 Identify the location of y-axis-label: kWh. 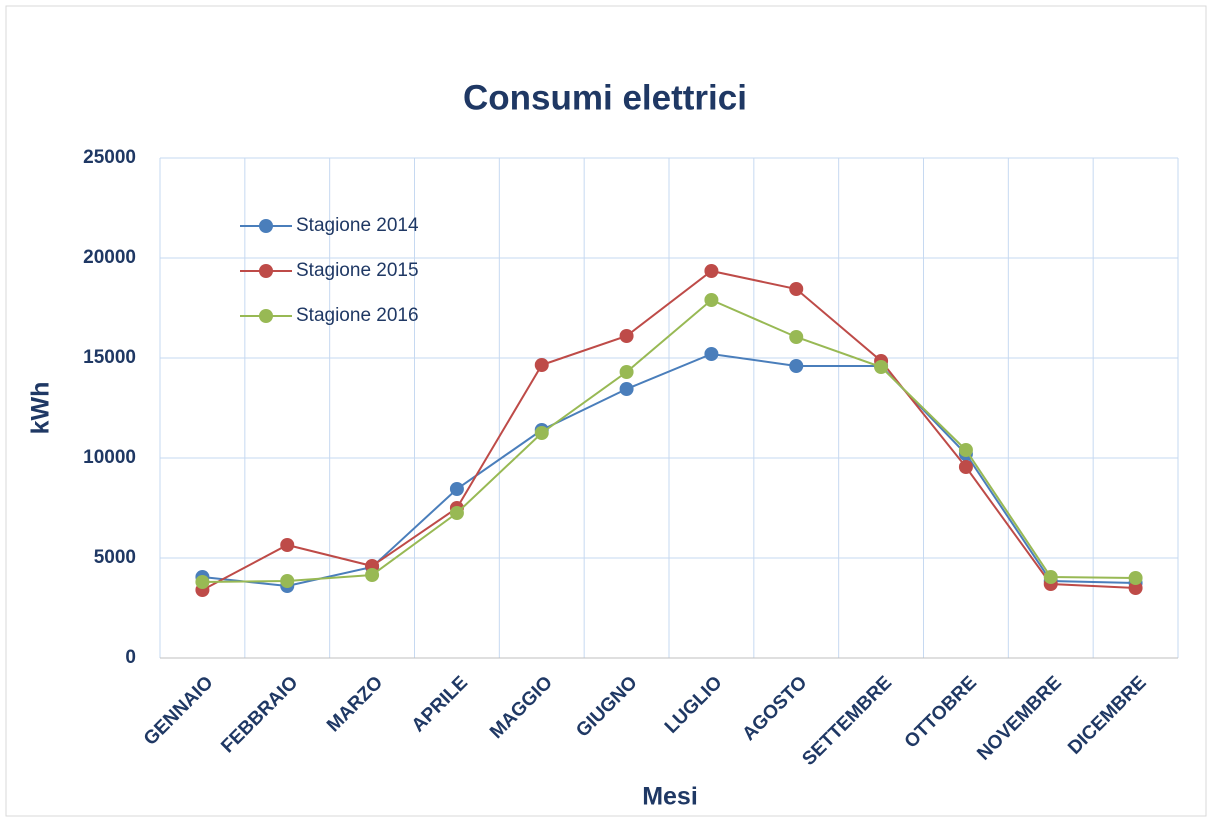
(41, 408).